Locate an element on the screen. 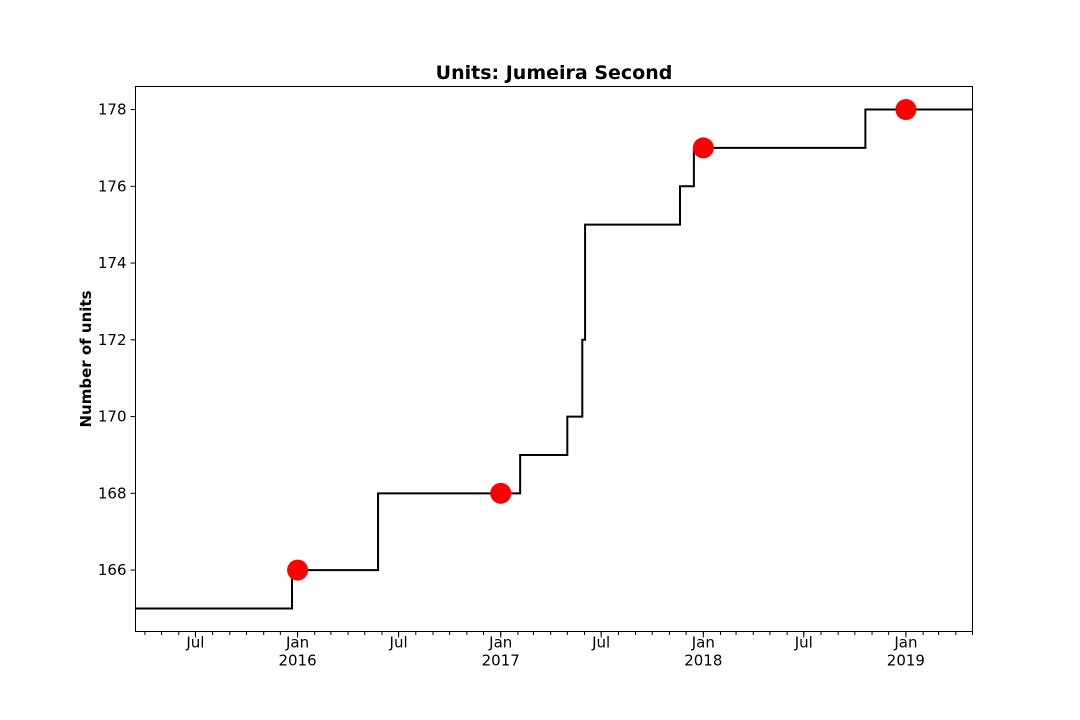 The image size is (1080, 720). y-tick-label: 176 is located at coordinates (112, 186).